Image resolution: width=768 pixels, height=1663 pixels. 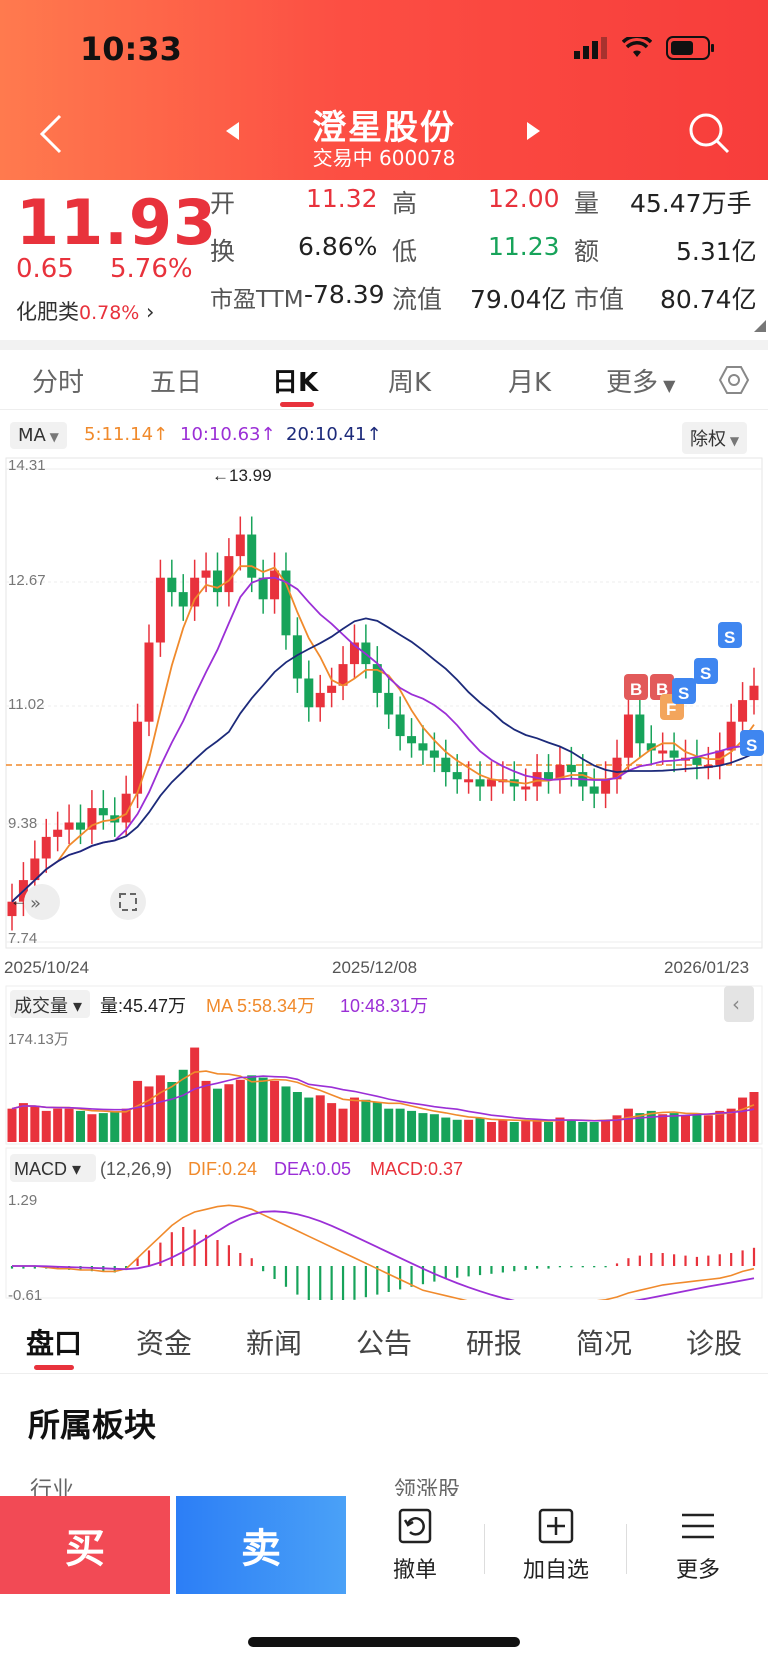 I want to click on more-button: 更多, so click(x=698, y=1545).